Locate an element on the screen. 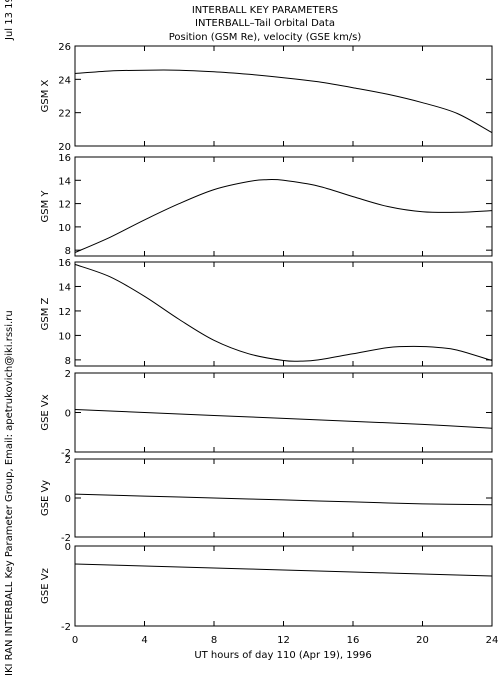 Image resolution: width=504 pixels, height=684 pixels. x-tick-label: 16 is located at coordinates (353, 640).